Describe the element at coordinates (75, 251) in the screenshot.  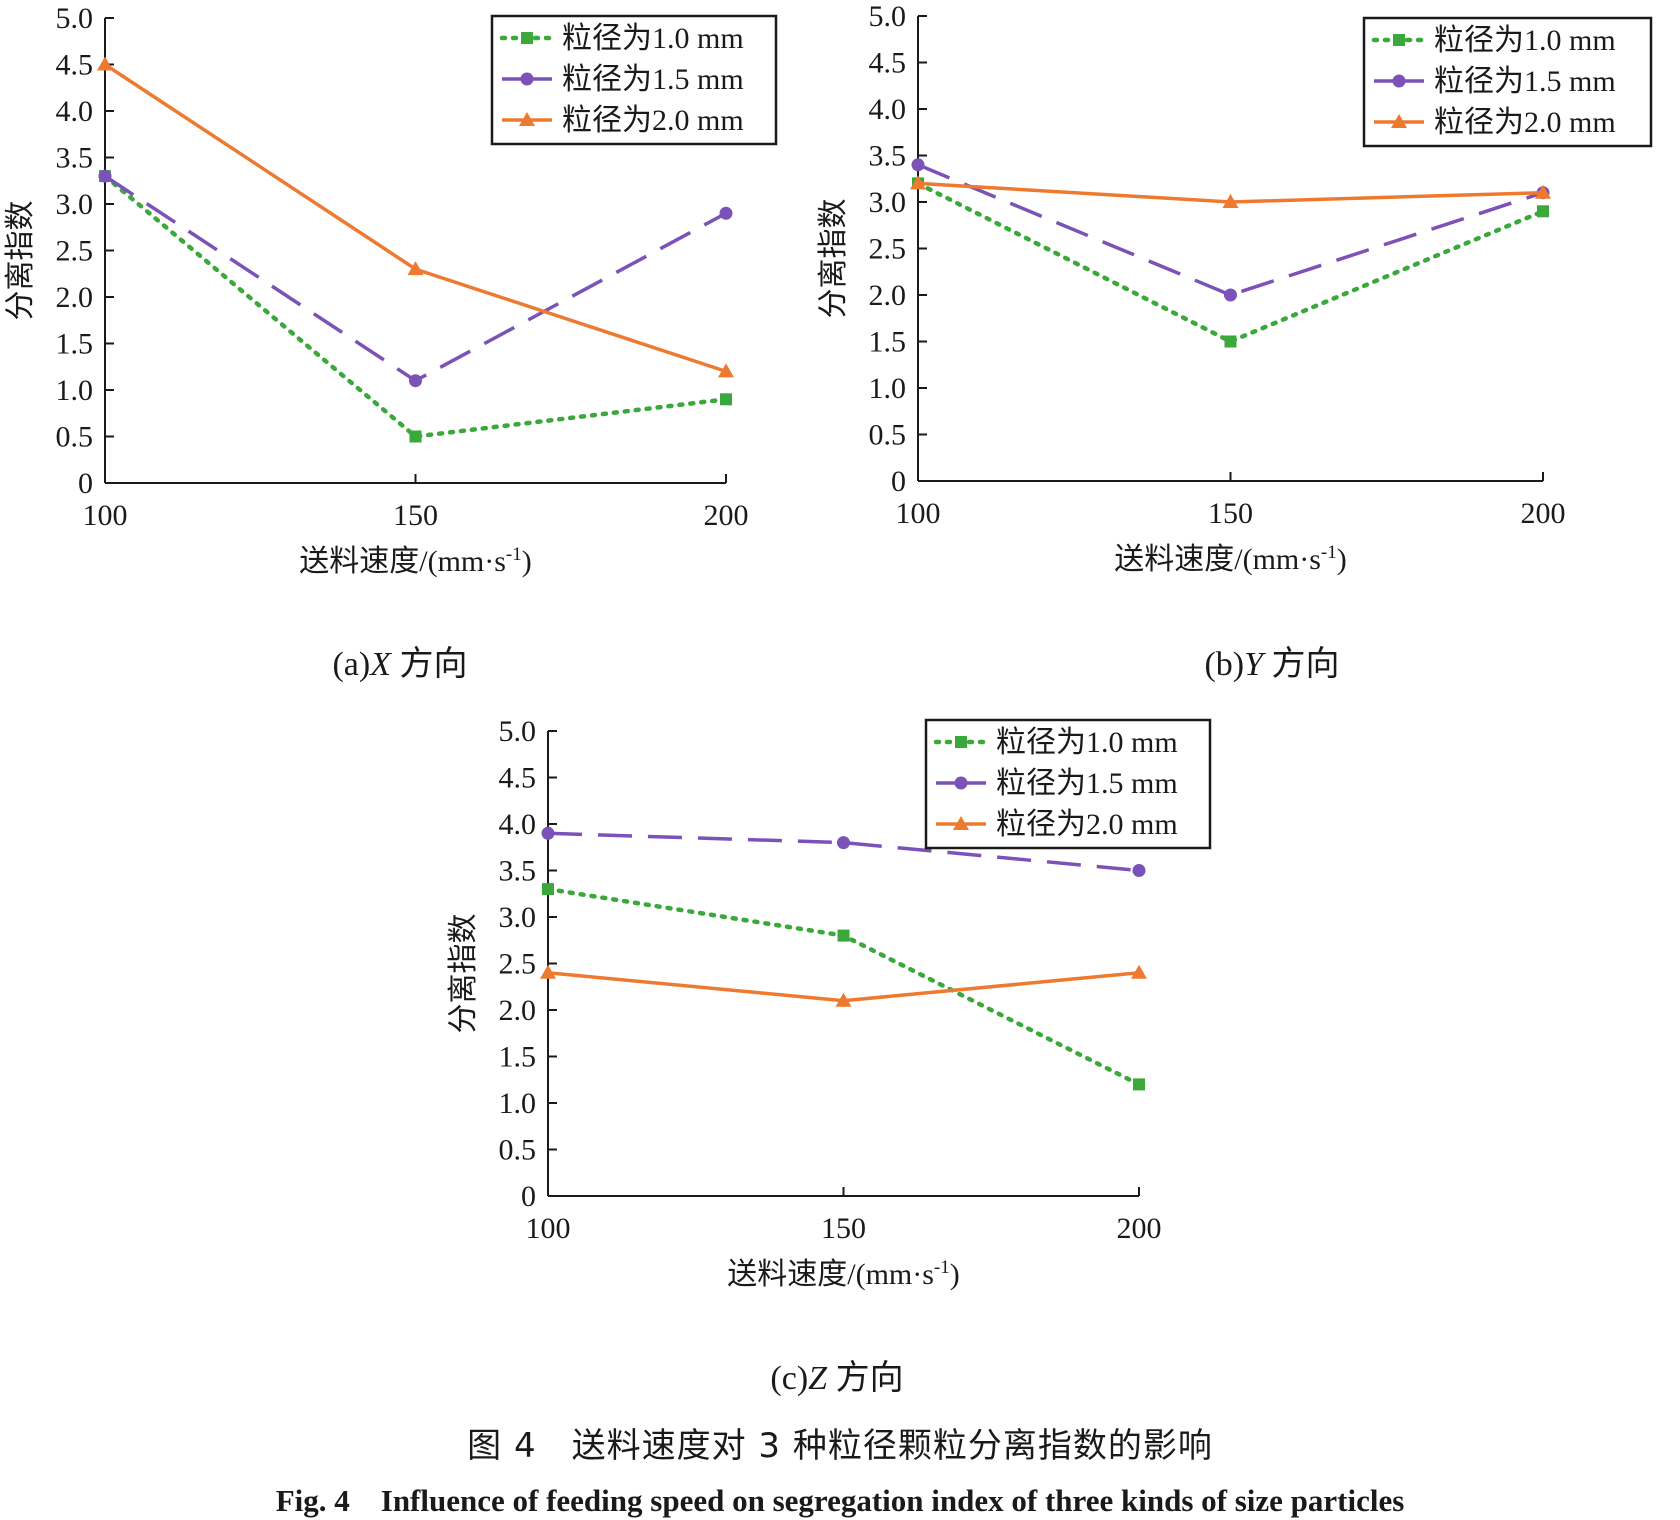
I see `chart-a-y-tick-label: 2.5` at that location.